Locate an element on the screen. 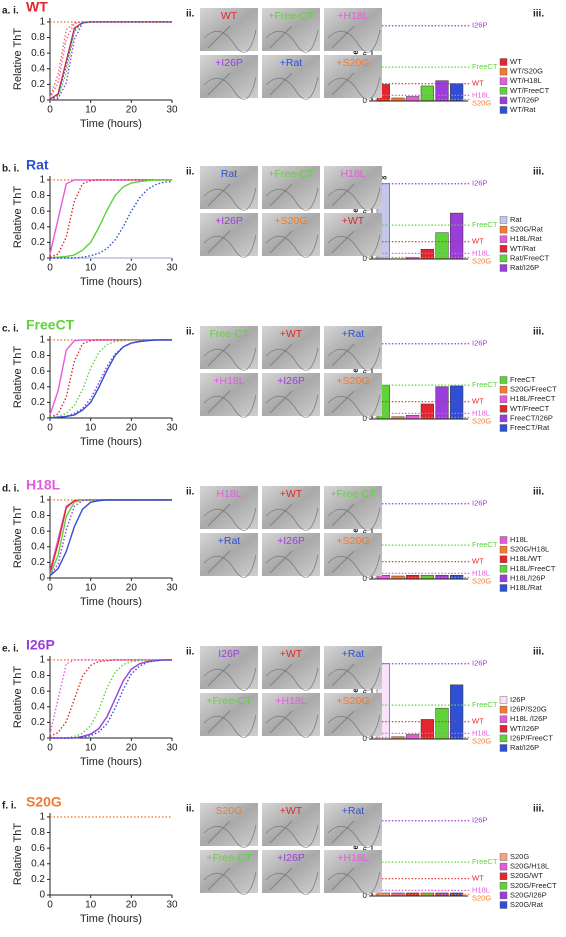 The width and height of the screenshot is (566, 937). legend-label: WT is located at coordinates (516, 61).